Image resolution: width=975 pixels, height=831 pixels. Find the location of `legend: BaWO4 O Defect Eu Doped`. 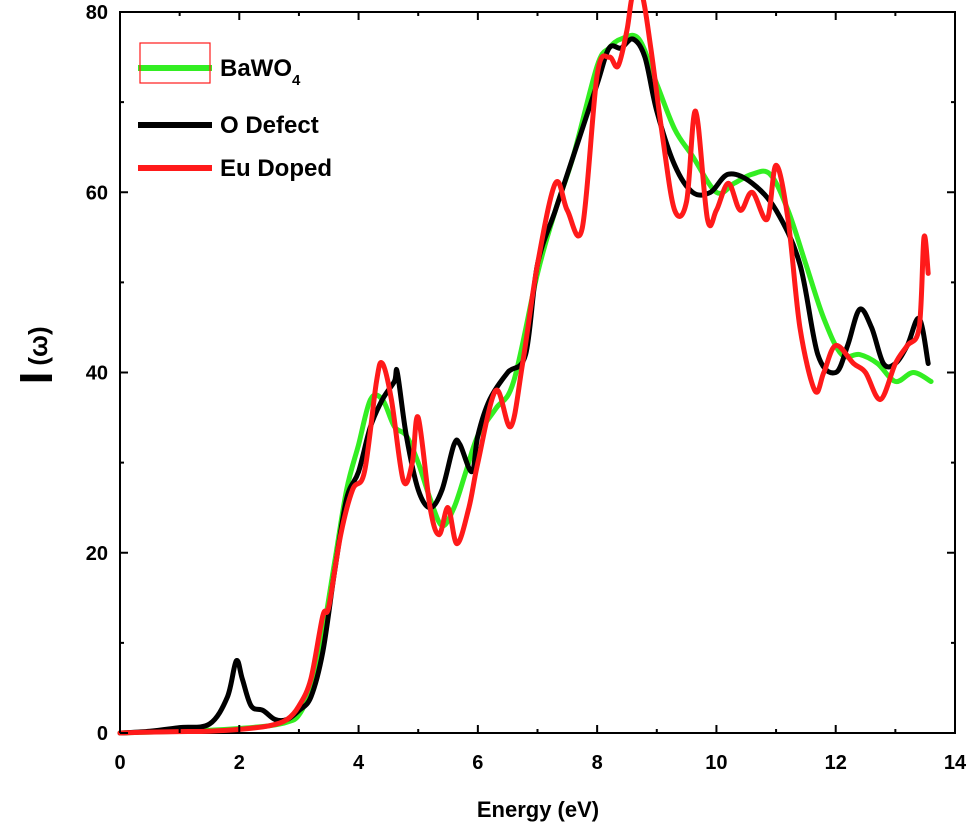

legend: BaWO4 O Defect Eu Doped is located at coordinates (235, 112).